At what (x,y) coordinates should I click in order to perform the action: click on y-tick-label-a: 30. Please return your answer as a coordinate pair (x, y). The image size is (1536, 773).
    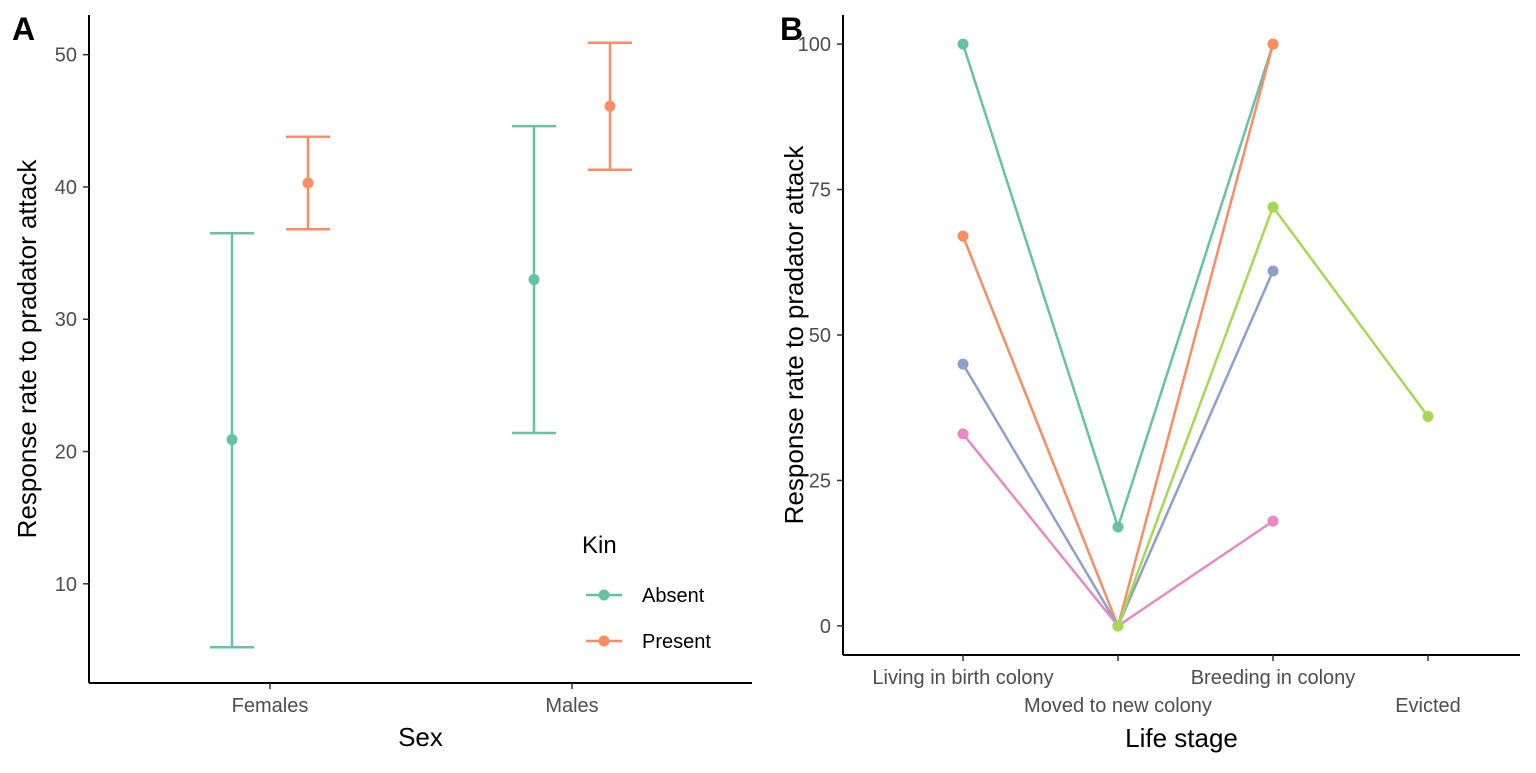
    Looking at the image, I should click on (66, 320).